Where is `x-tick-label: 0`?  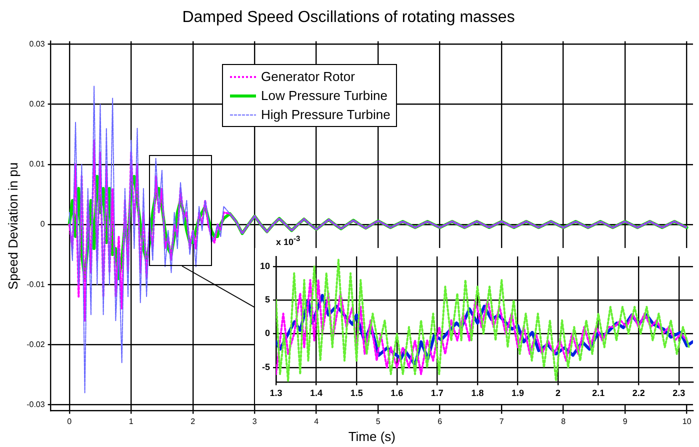
x-tick-label: 0 is located at coordinates (69, 421).